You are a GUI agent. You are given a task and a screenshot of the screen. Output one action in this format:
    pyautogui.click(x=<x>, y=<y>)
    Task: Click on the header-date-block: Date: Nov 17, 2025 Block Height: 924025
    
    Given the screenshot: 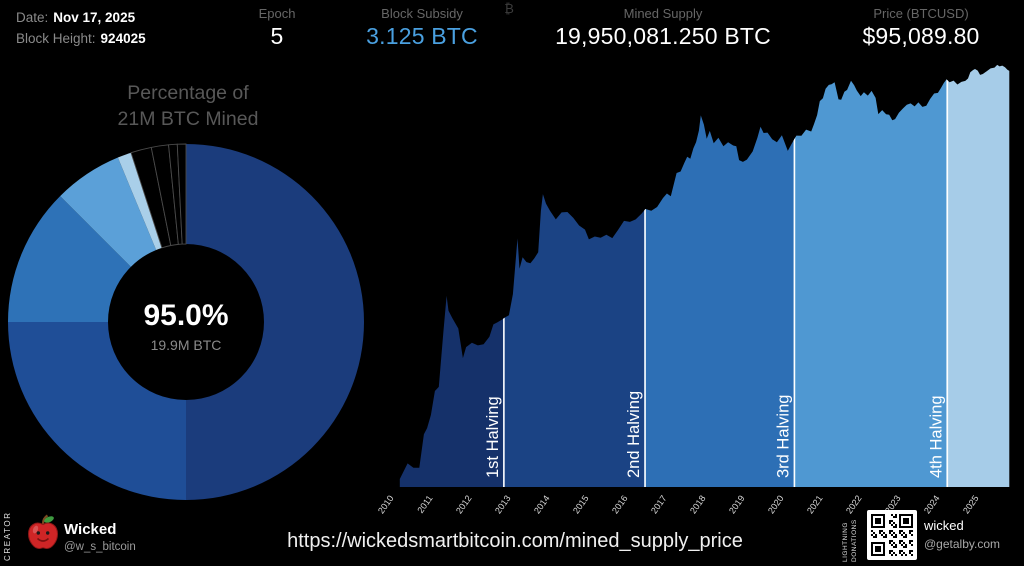 What is the action you would take?
    pyautogui.click(x=81, y=28)
    